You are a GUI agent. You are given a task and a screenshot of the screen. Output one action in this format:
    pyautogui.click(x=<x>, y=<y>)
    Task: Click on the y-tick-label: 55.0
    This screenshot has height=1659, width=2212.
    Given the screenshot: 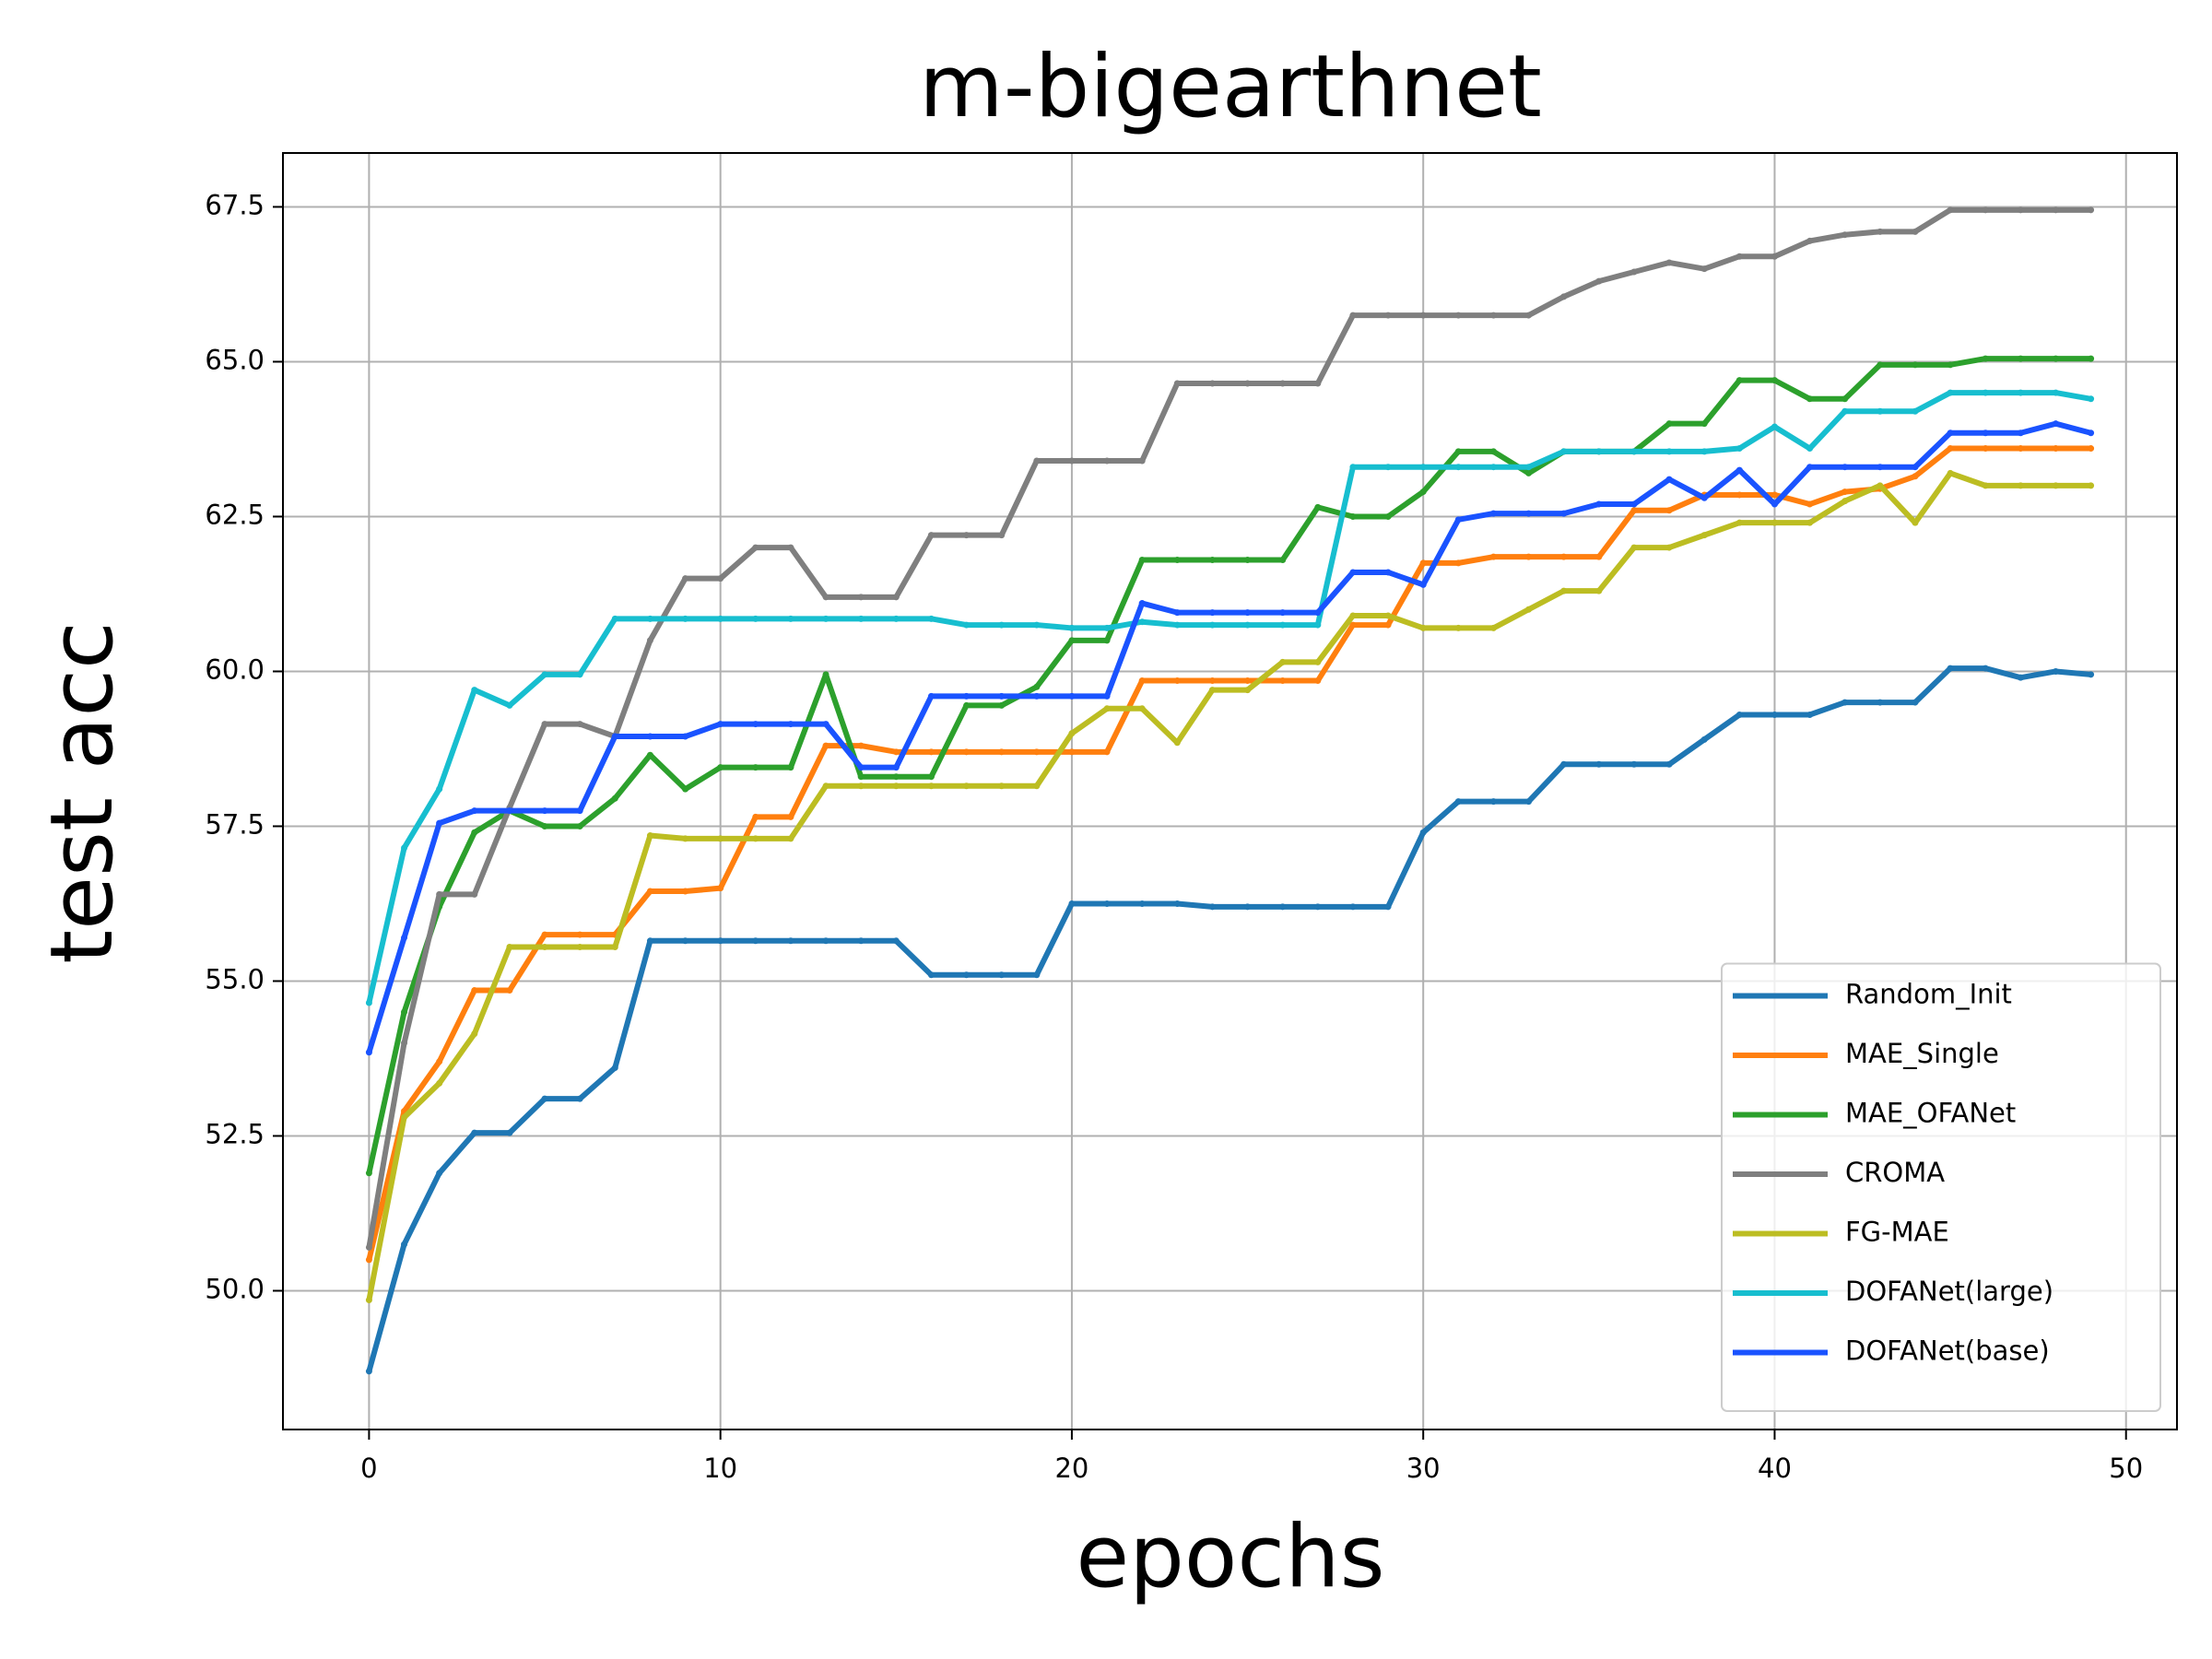 What is the action you would take?
    pyautogui.click(x=235, y=978)
    